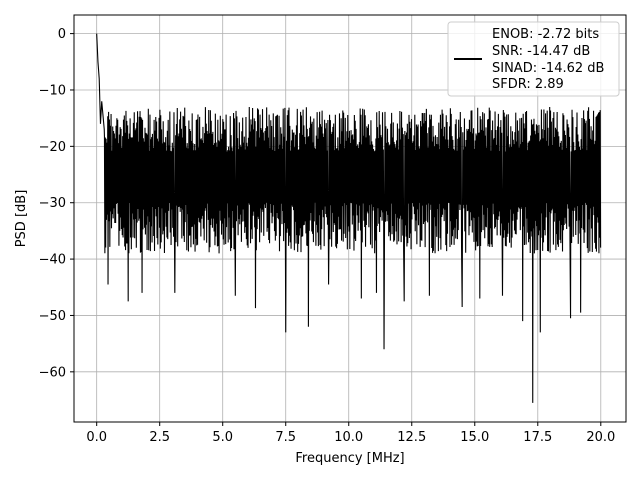 The width and height of the screenshot is (640, 480). What do you see at coordinates (548, 68) in the screenshot?
I see `legend-sinad: SINAD: -14.62 dB` at bounding box center [548, 68].